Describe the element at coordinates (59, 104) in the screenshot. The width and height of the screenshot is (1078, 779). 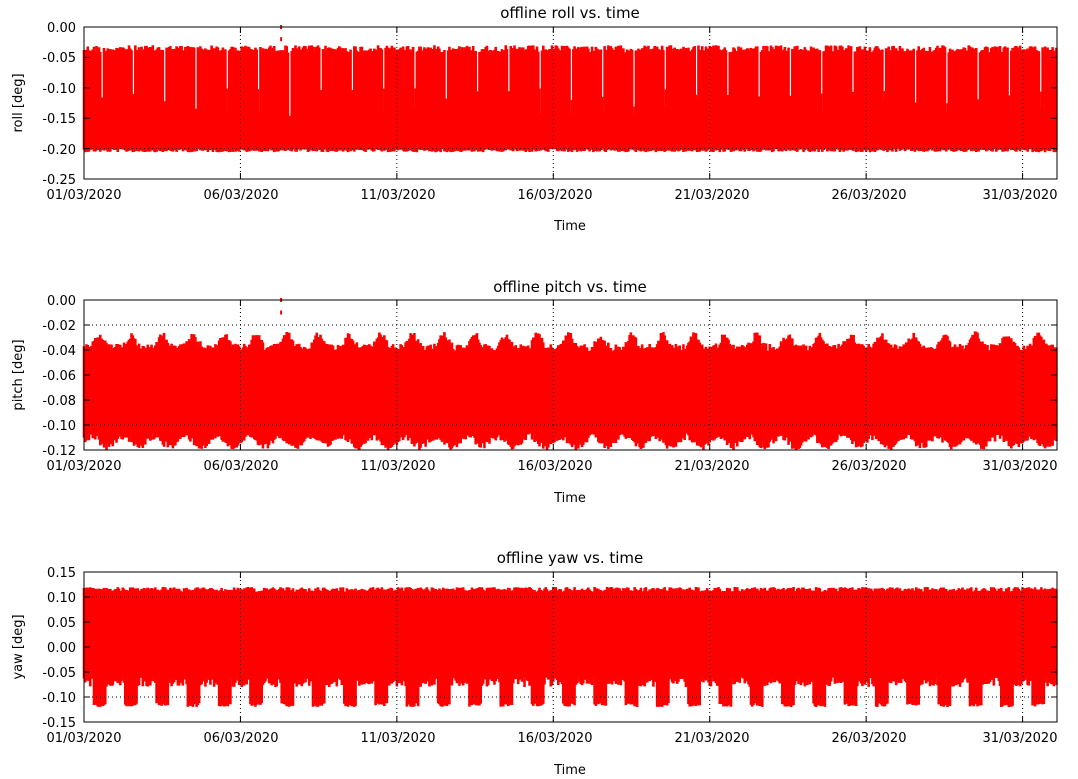
I see `roll-y-ticks: 0.00 -0.05 -0.10 -0.15 -0.20 -0.25` at that location.